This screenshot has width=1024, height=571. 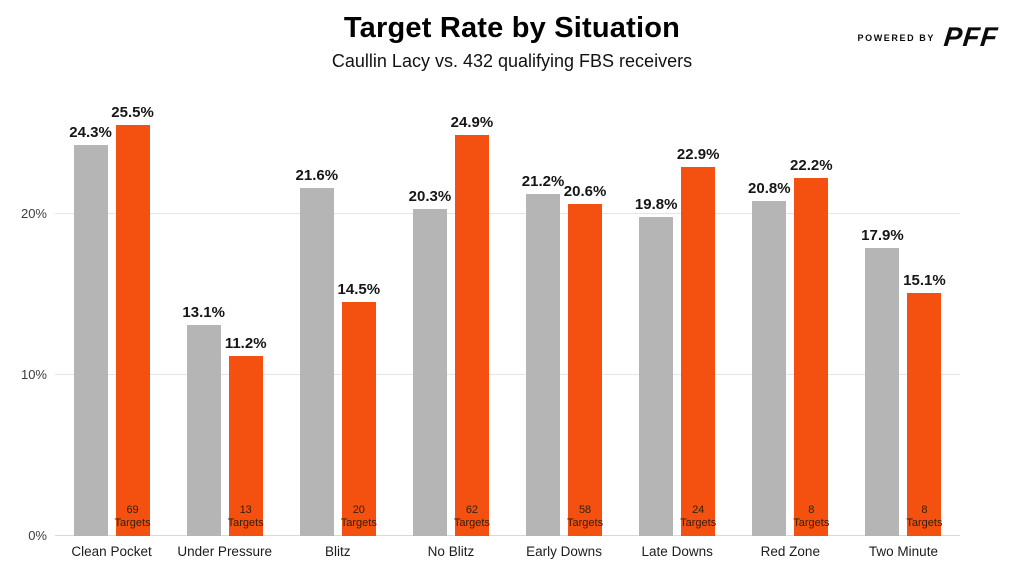 I want to click on y-axis-tick-label: 0%, so click(x=37, y=535).